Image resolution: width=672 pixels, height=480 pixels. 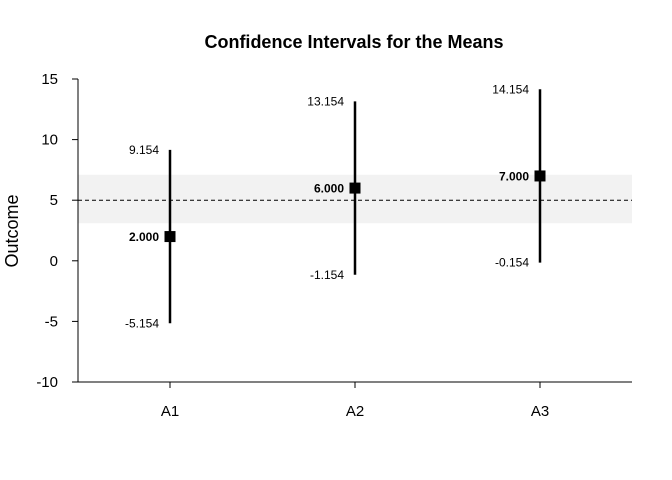 What do you see at coordinates (512, 263) in the screenshot?
I see `lower-bound-label: -0.154` at bounding box center [512, 263].